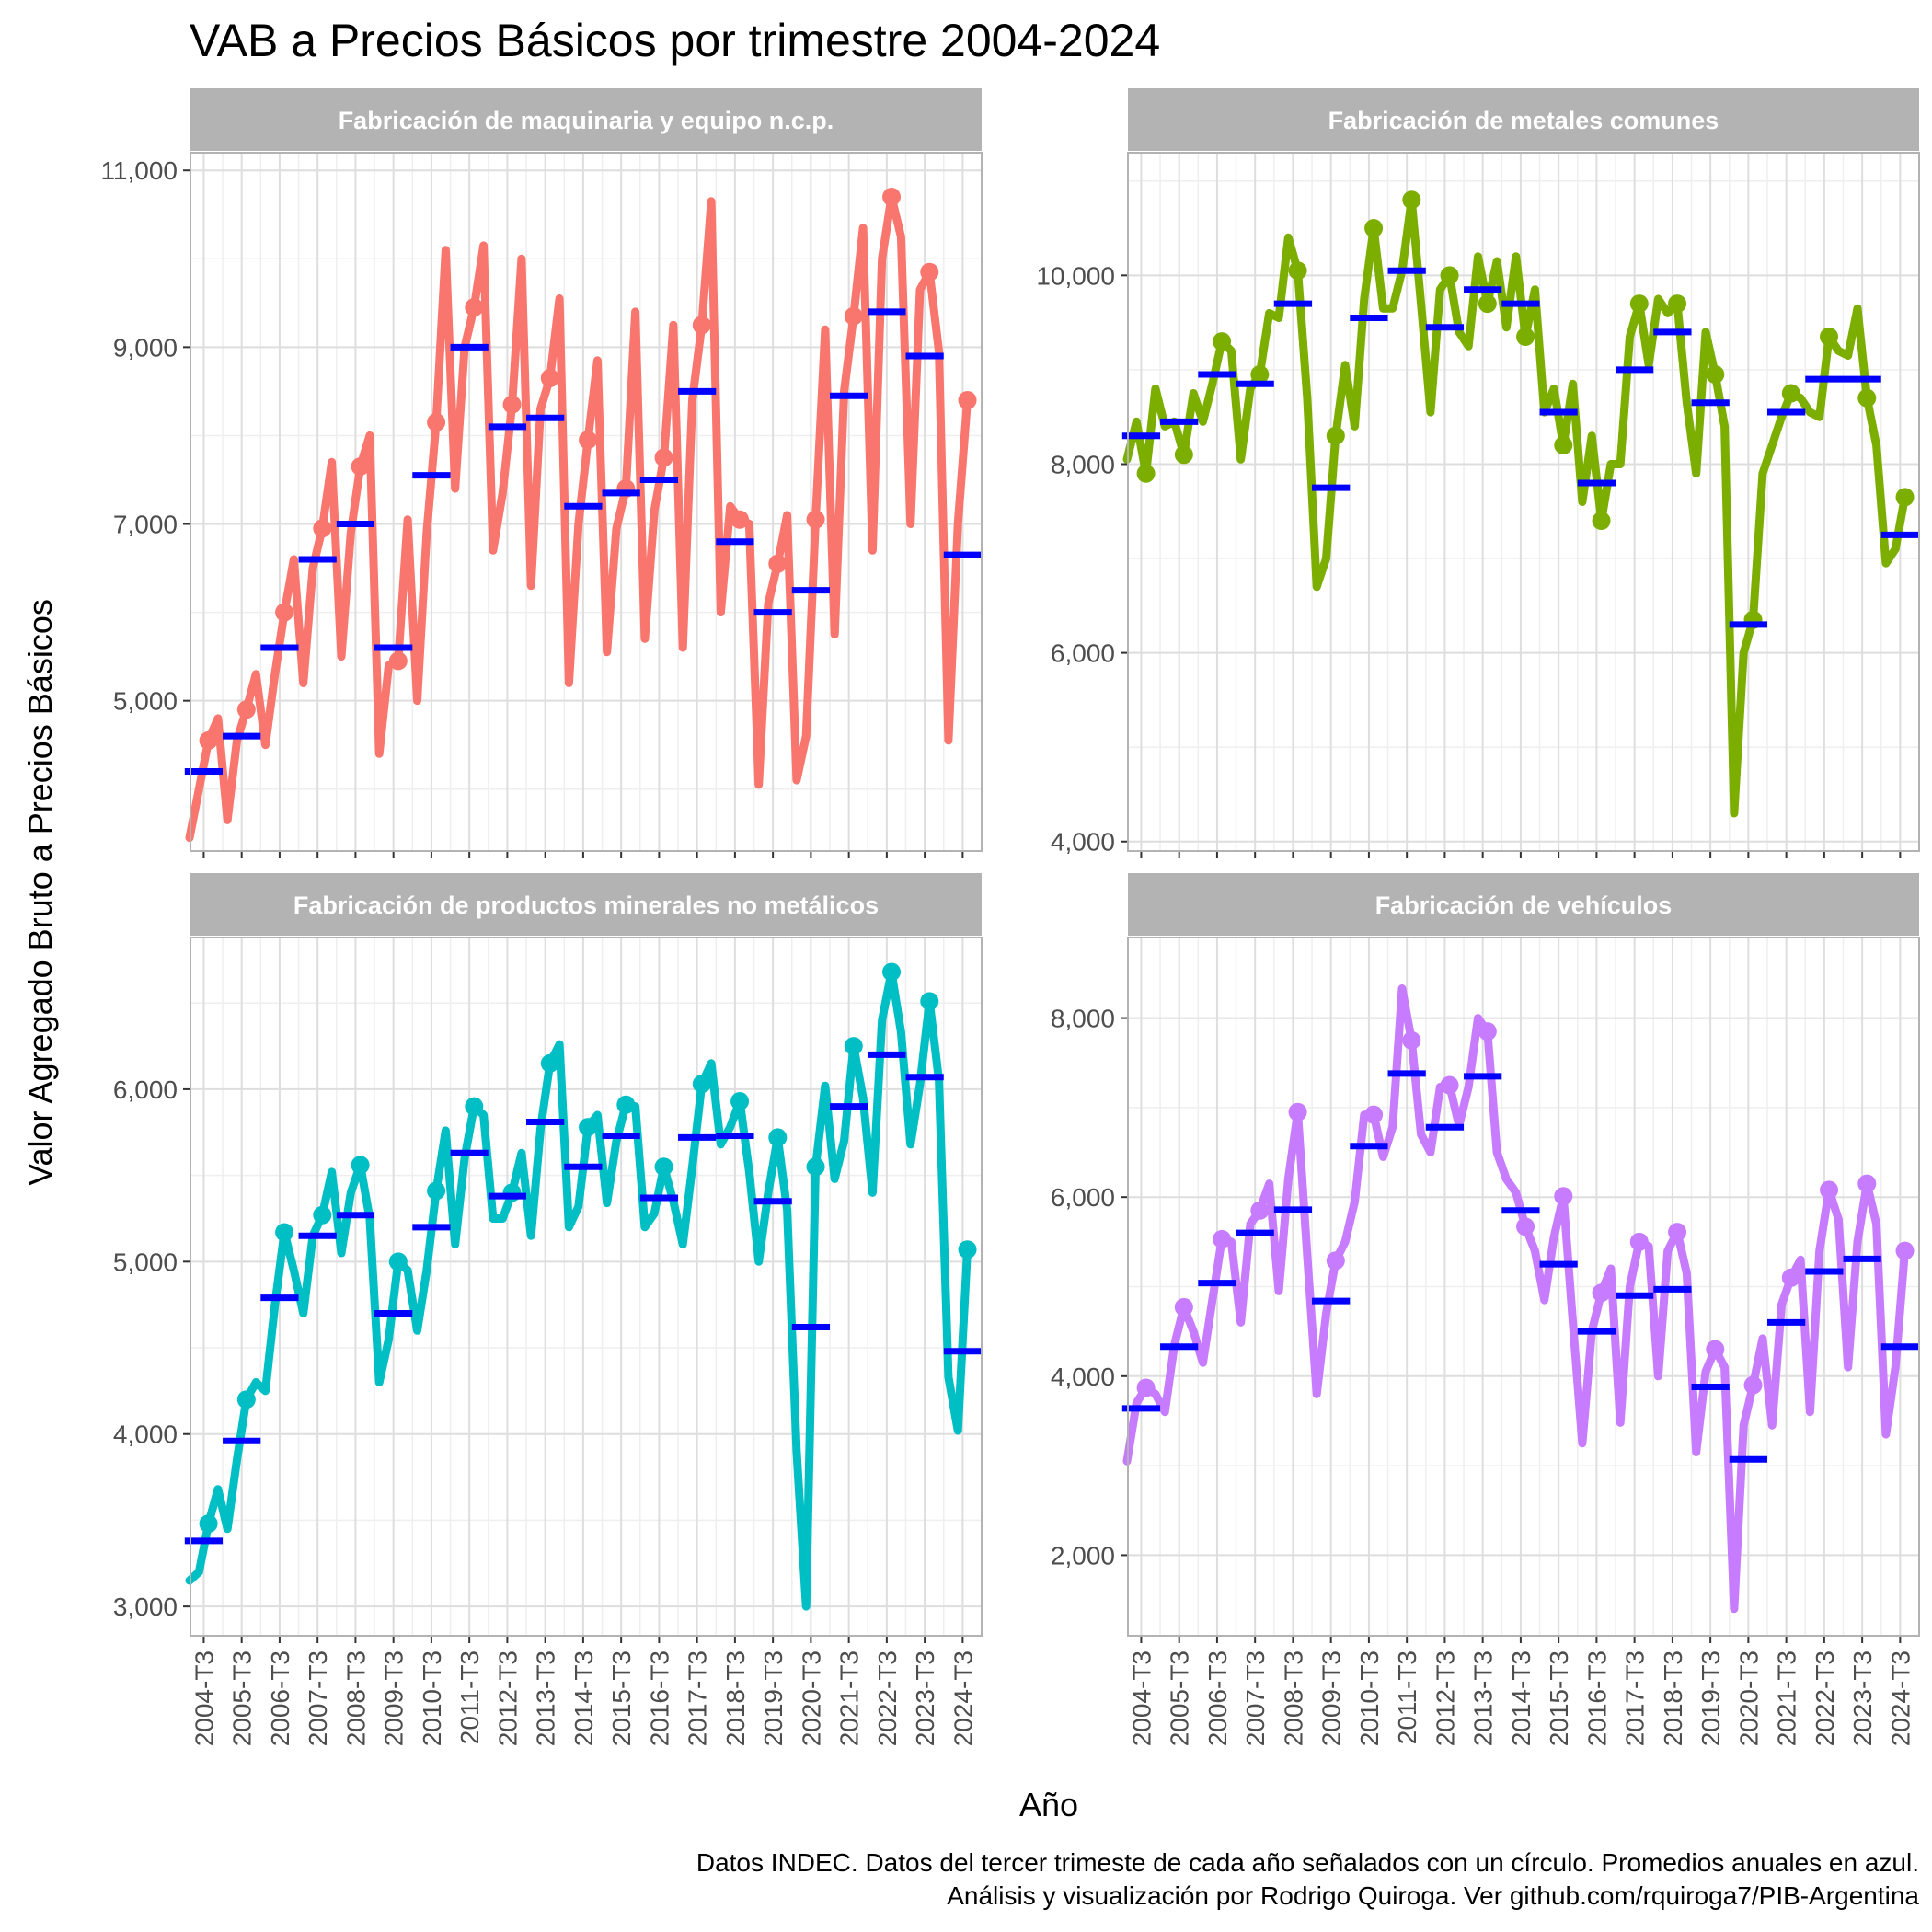 This screenshot has width=1932, height=1932. Describe the element at coordinates (773, 1698) in the screenshot. I see `x-tick-label: 2019-T3` at that location.